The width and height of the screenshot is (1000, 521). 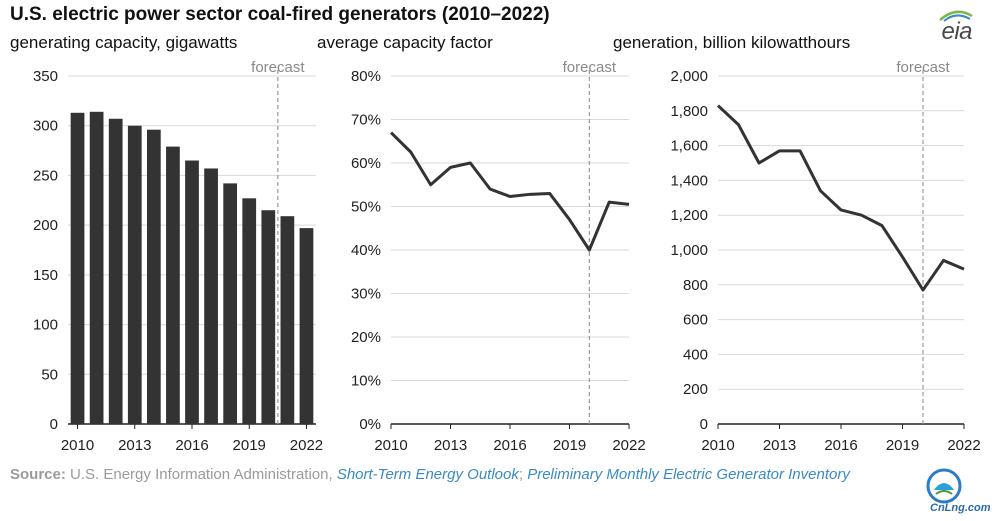 I want to click on y-tick-label: 150, so click(x=45, y=275).